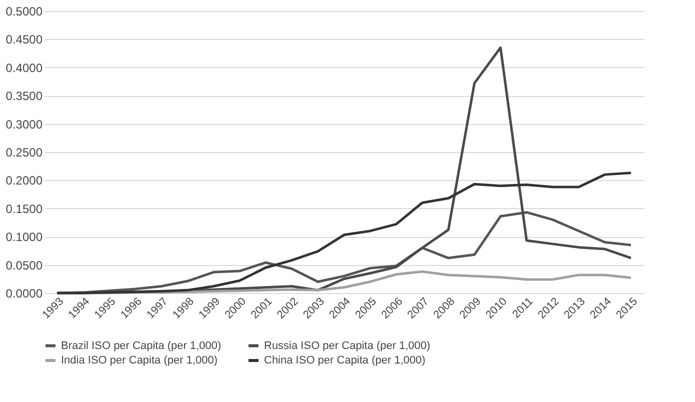 This screenshot has height=402, width=695. Describe the element at coordinates (345, 360) in the screenshot. I see `legend-label: China ISO per Capita (per 1,000)` at that location.